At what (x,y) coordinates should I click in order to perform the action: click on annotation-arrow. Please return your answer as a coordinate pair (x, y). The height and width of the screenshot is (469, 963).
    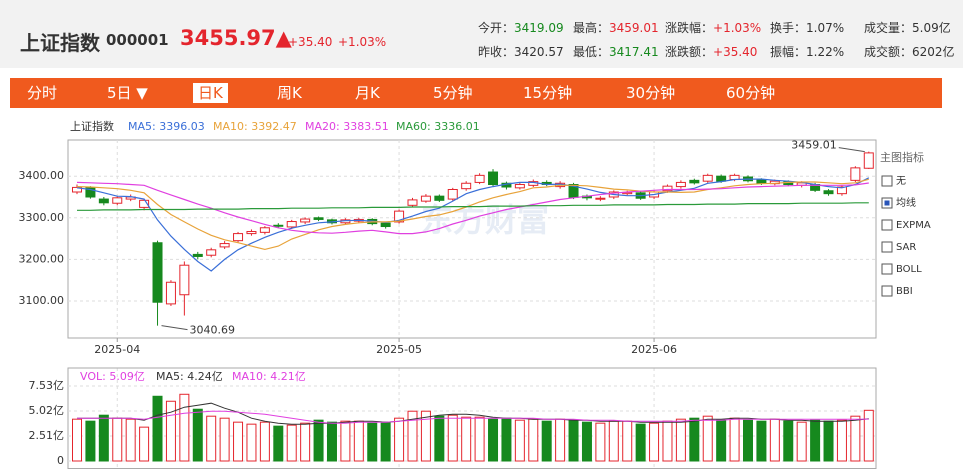
    Looking at the image, I should click on (174, 328).